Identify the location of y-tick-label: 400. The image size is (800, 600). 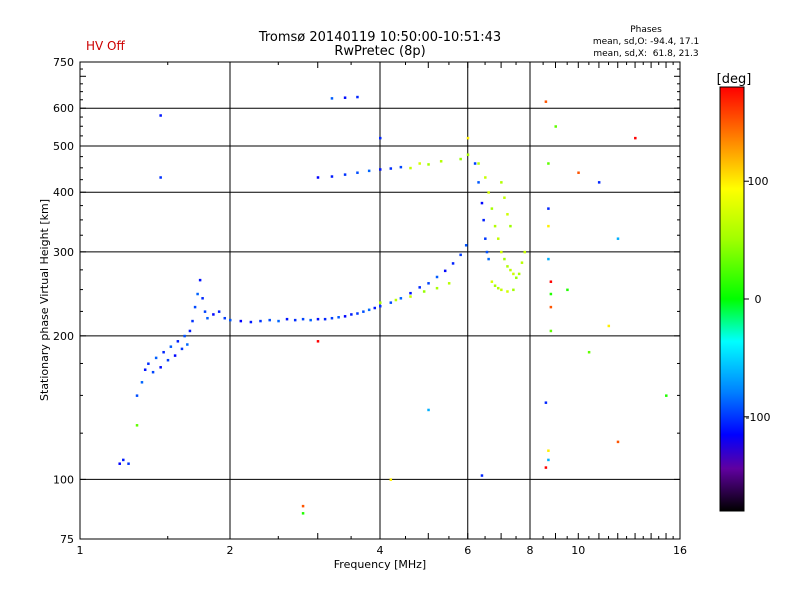
(63, 192).